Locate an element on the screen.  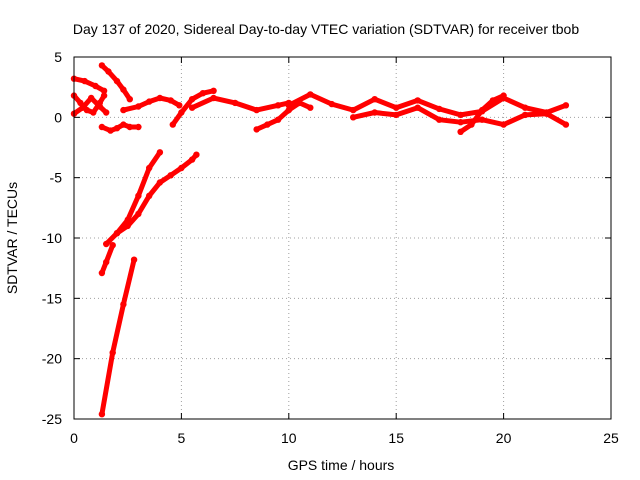
y-tick-label: -15 is located at coordinates (52, 298).